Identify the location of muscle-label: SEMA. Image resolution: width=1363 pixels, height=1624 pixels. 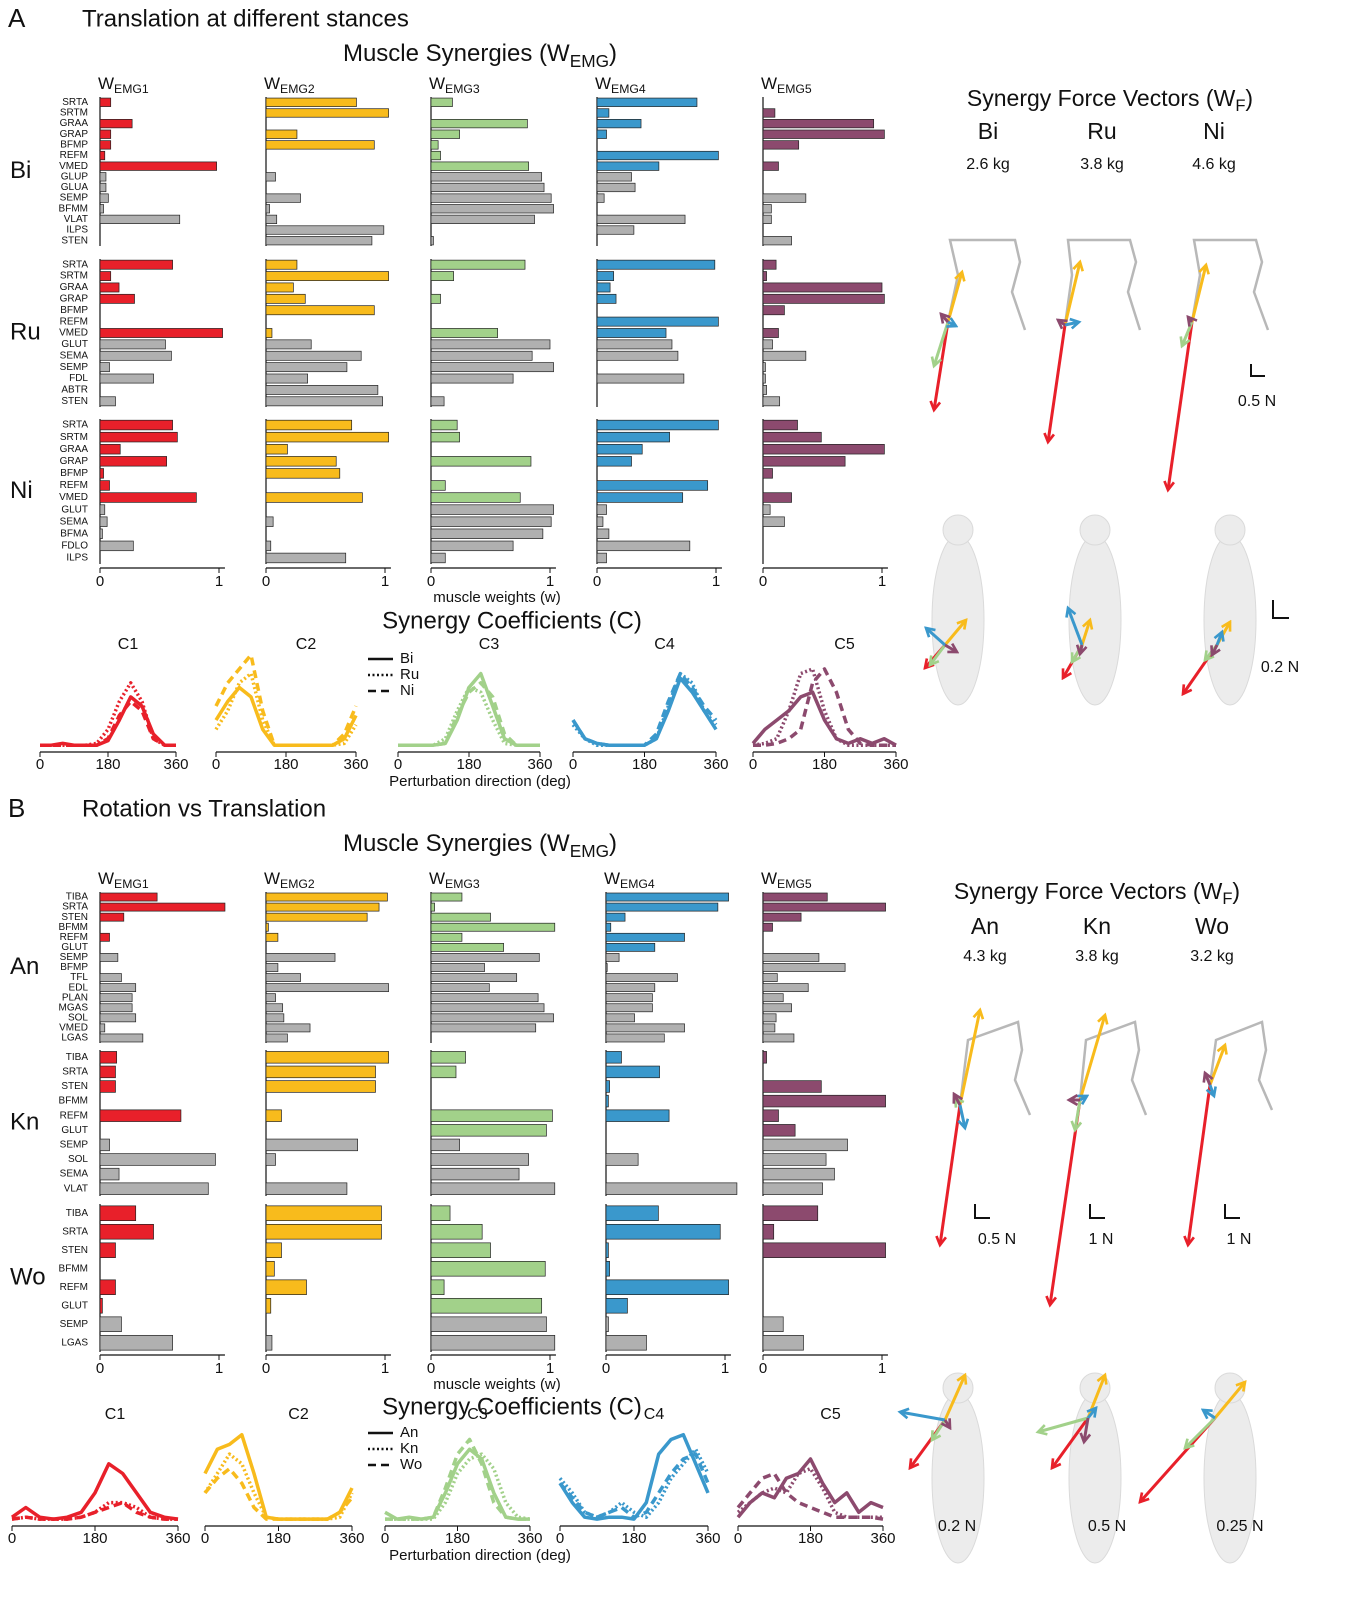
(74, 1174).